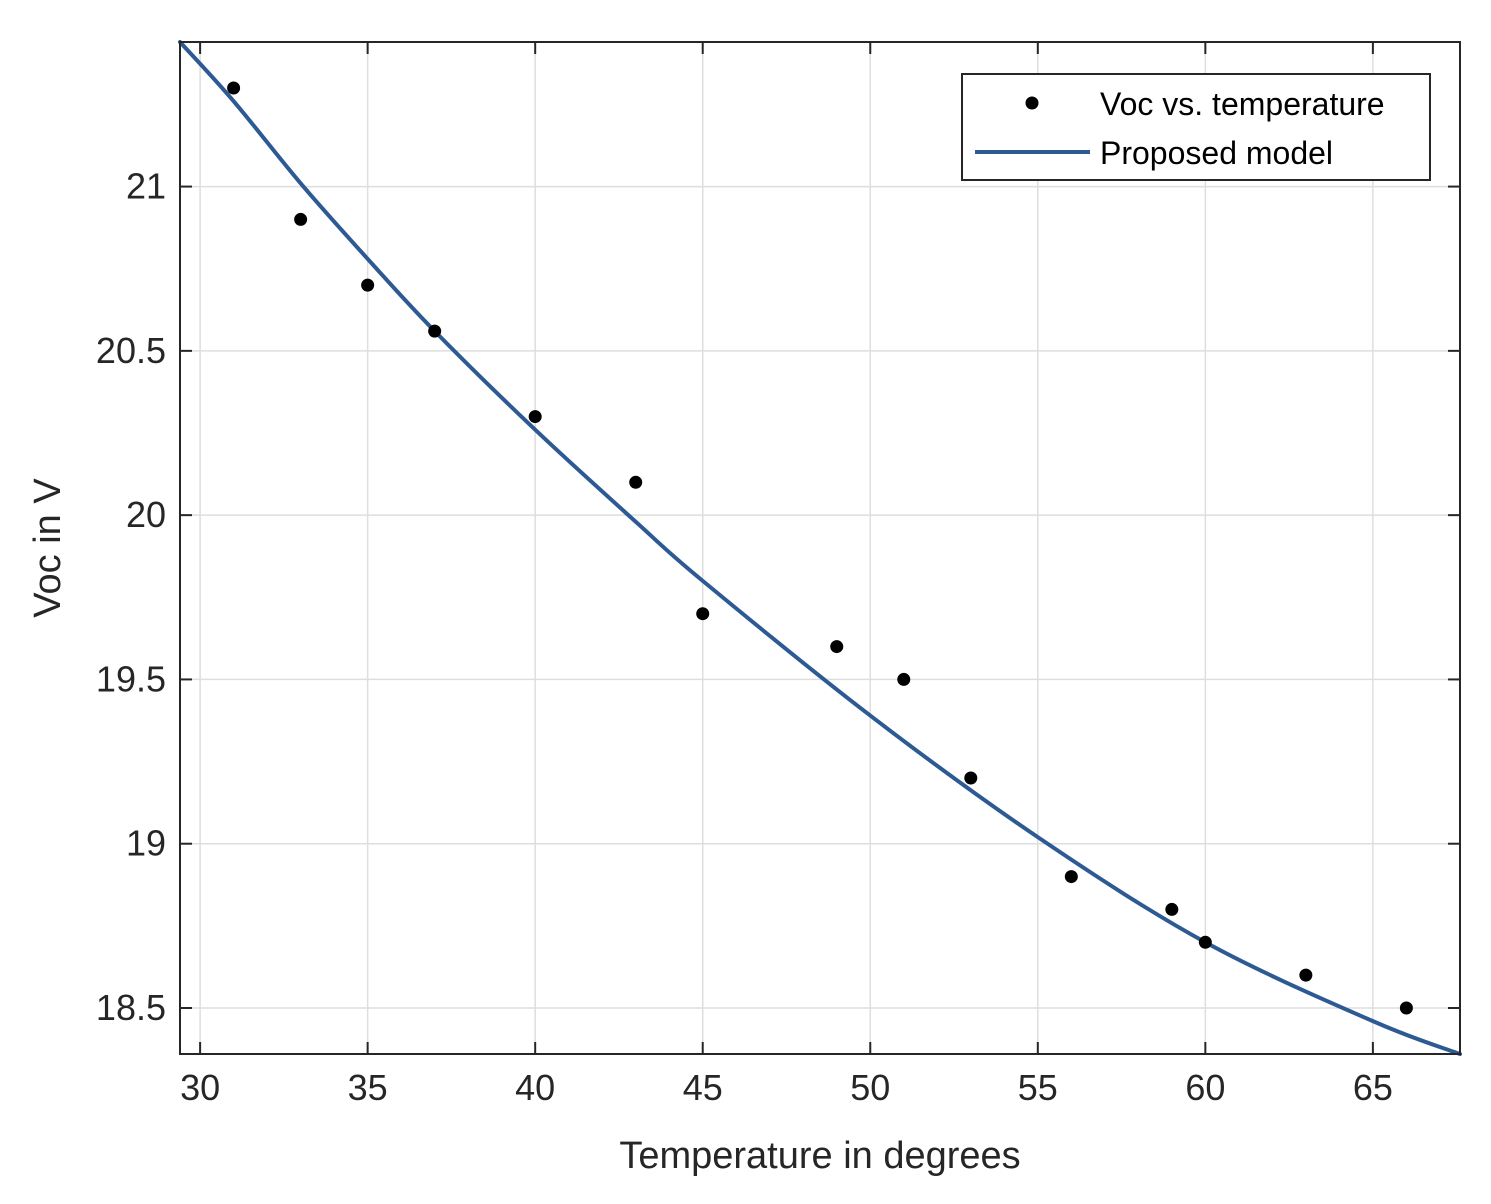 The width and height of the screenshot is (1491, 1204). Describe the element at coordinates (131, 350) in the screenshot. I see `y-tick-label: 20.5` at that location.